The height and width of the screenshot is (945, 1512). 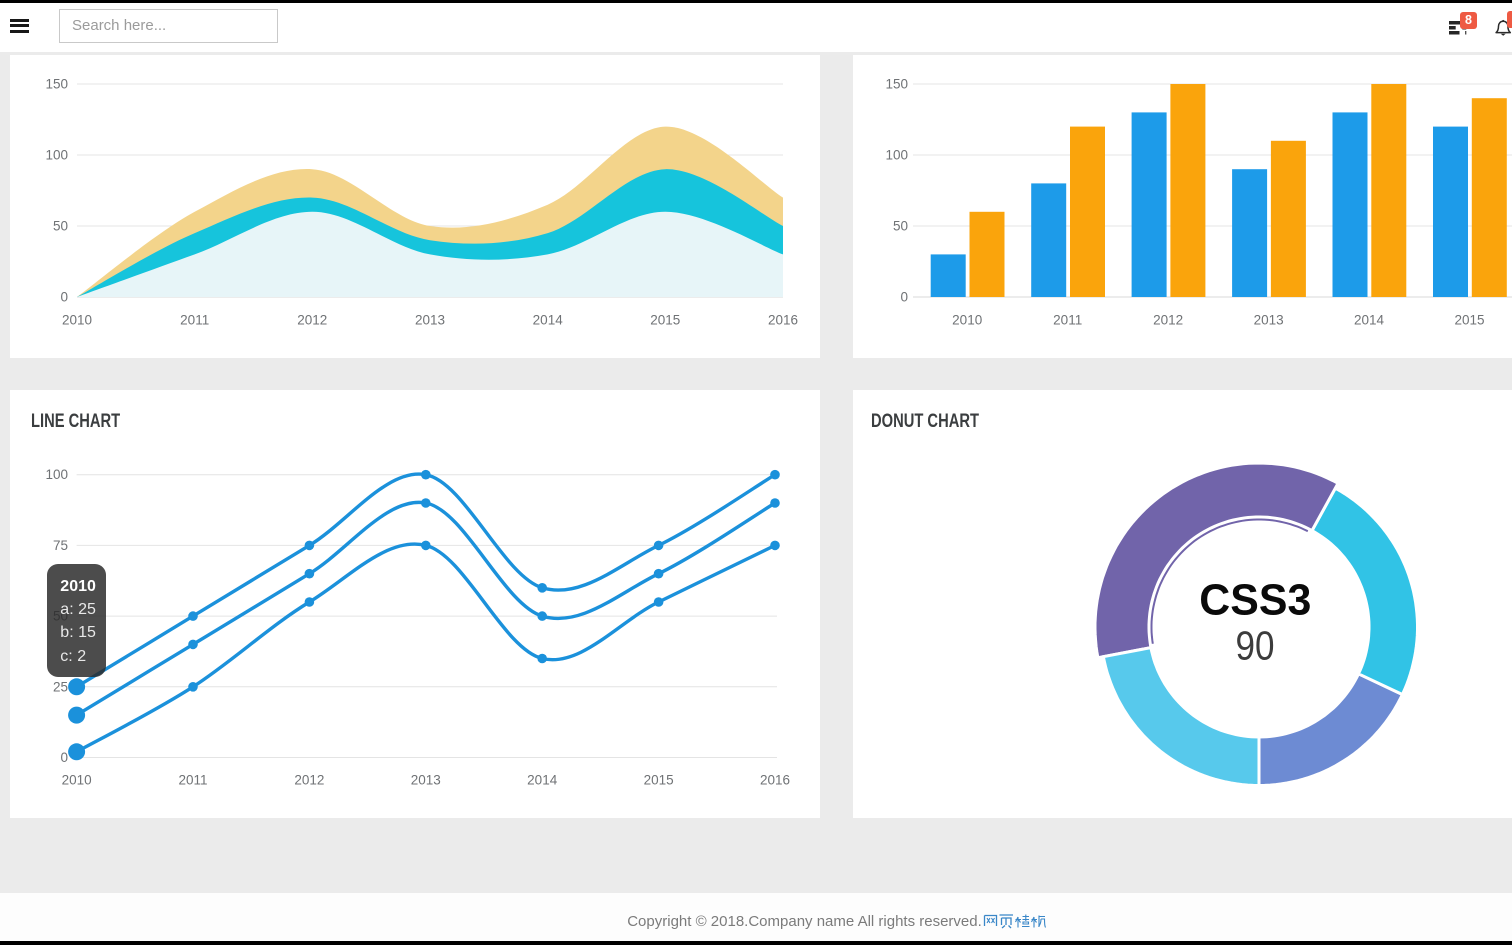 What do you see at coordinates (60, 545) in the screenshot?
I see `svg-text: 75` at bounding box center [60, 545].